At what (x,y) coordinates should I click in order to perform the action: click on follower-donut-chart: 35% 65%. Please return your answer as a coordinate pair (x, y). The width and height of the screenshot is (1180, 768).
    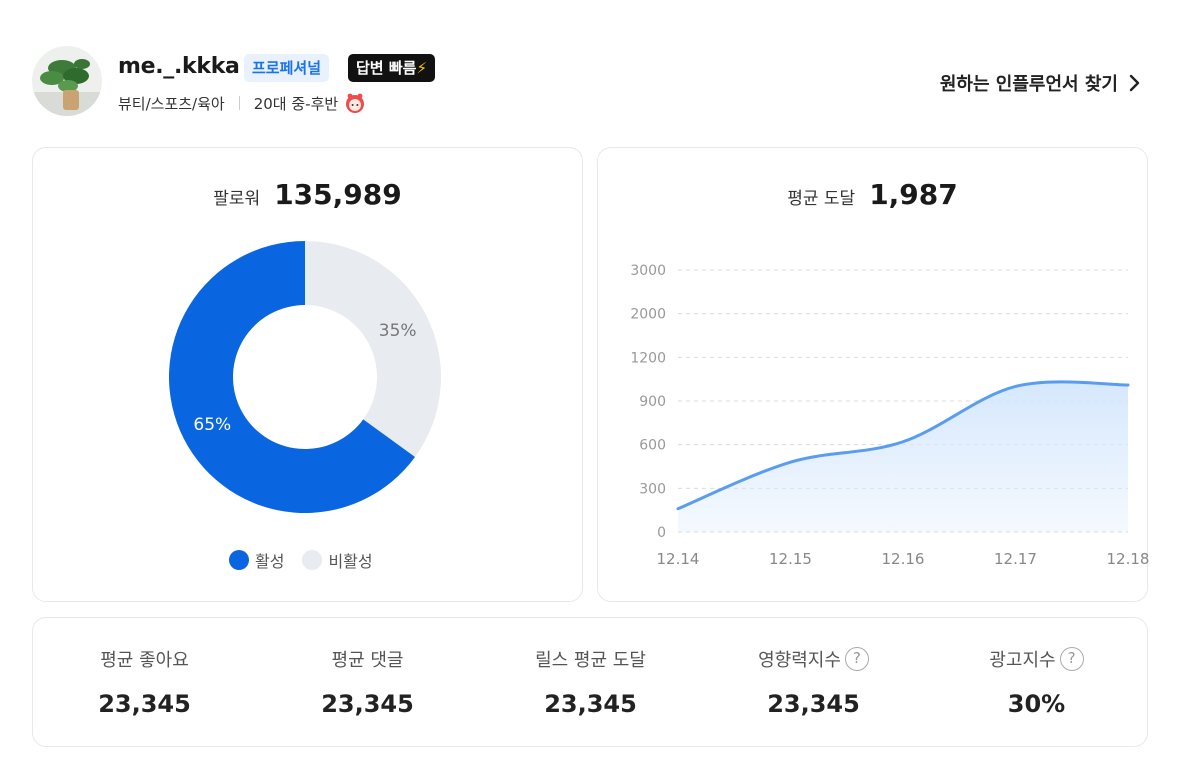
    Looking at the image, I should click on (304, 377).